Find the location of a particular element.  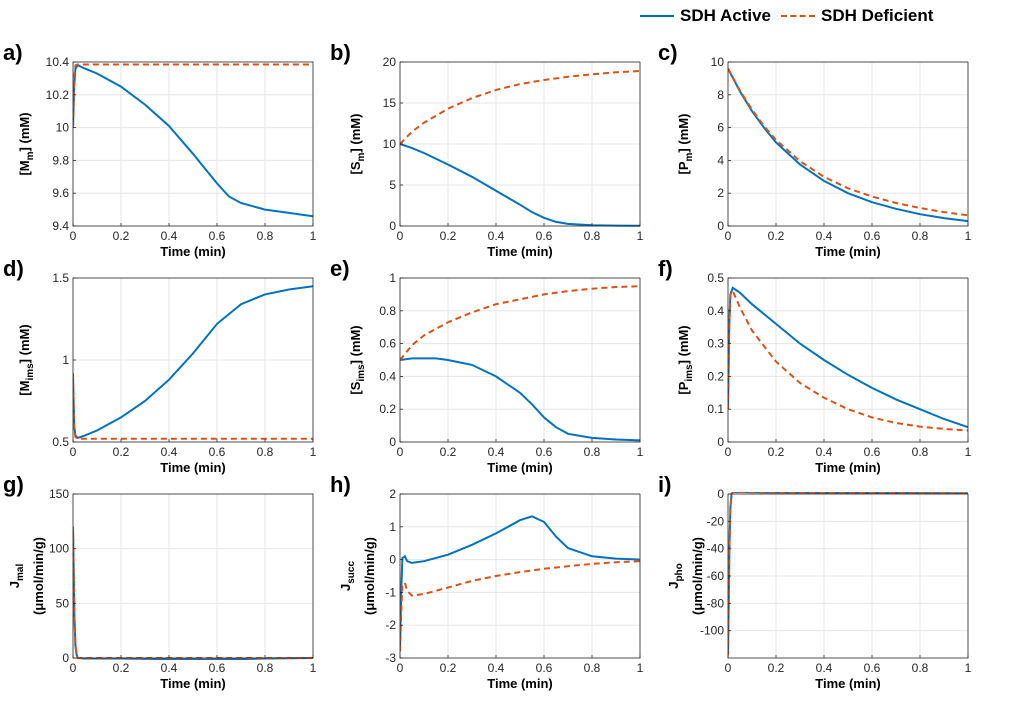

y-tick-label: 0.2 is located at coordinates (715, 376).